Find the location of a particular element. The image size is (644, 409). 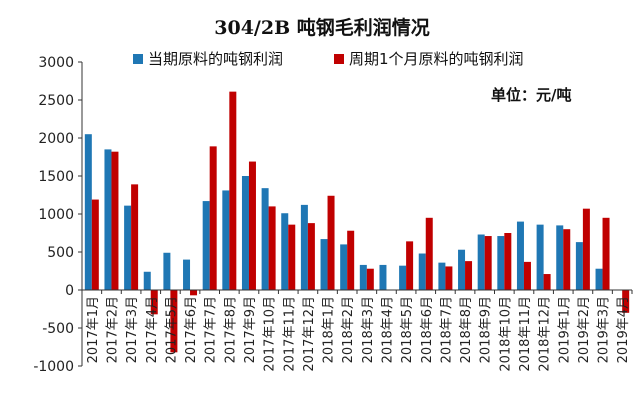

x-tick-label: 2018年1月 is located at coordinates (329, 329).